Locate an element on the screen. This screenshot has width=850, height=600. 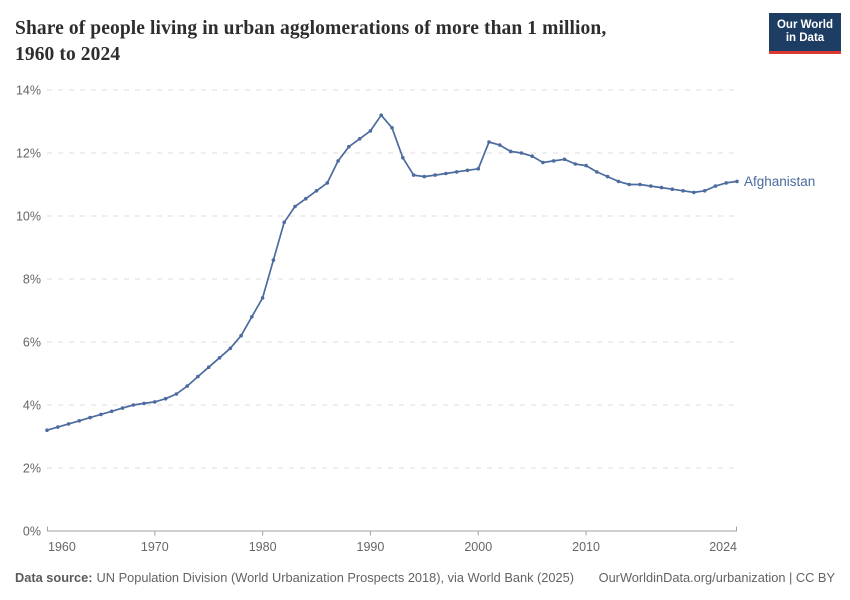
data-point-afghanistan-1960 is located at coordinates (47, 430).